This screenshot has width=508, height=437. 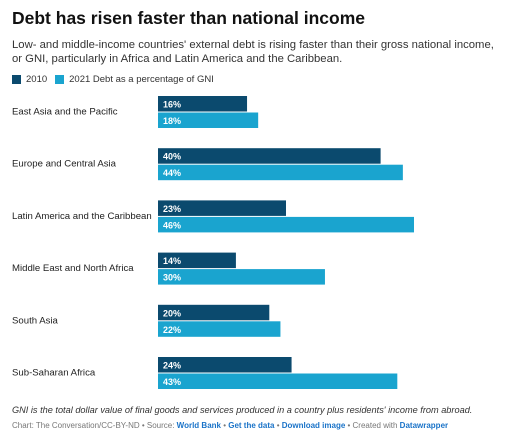 What do you see at coordinates (172, 173) in the screenshot?
I see `data-label-2021-europe-and-central-asia: 44%` at bounding box center [172, 173].